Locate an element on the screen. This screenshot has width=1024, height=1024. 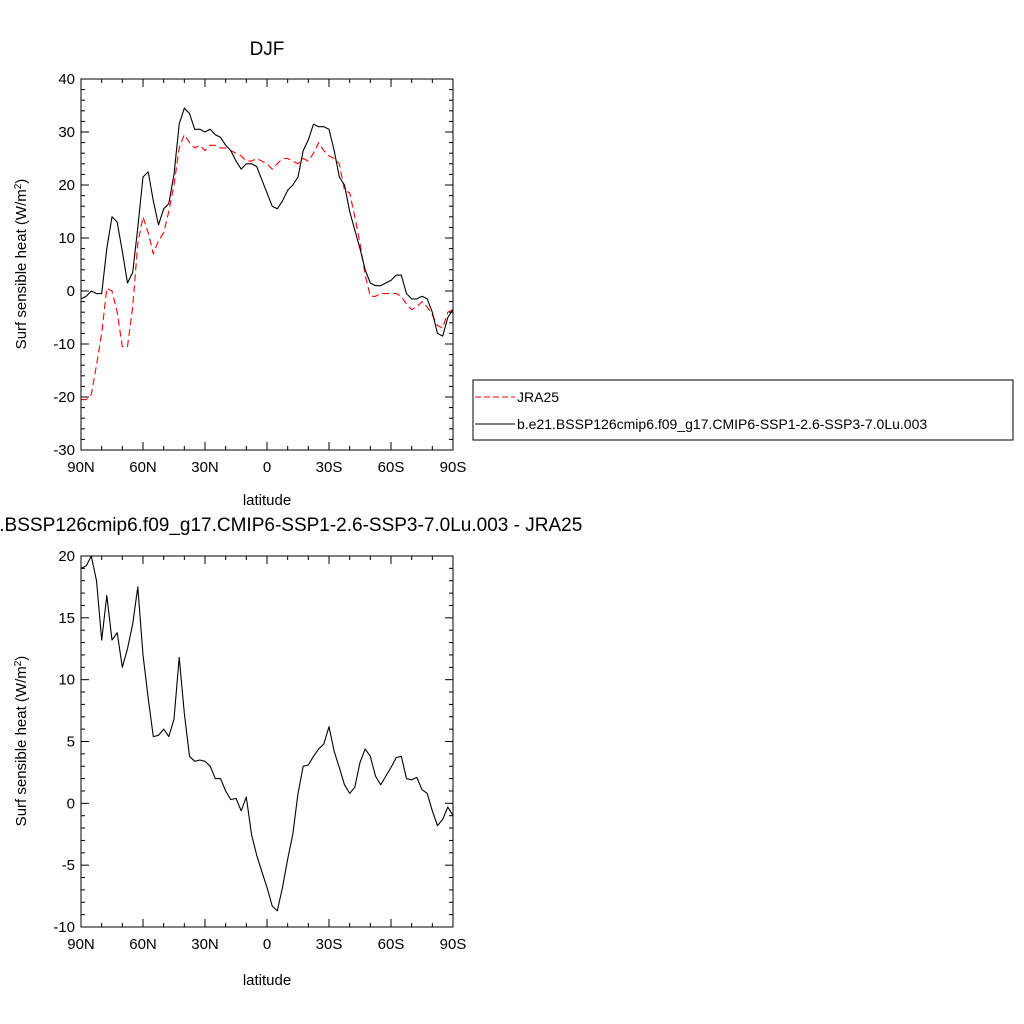
chart-bottom-ytick-label: -10 is located at coordinates (64, 927).